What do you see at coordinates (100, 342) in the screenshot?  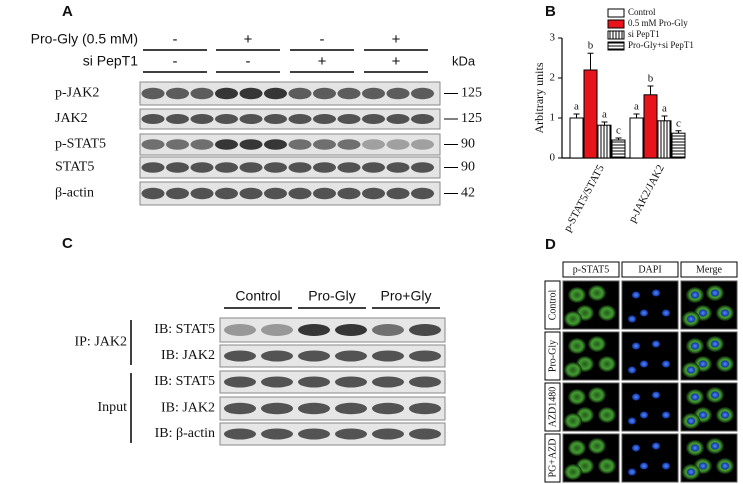 I see `group-label: IP: JAK2` at bounding box center [100, 342].